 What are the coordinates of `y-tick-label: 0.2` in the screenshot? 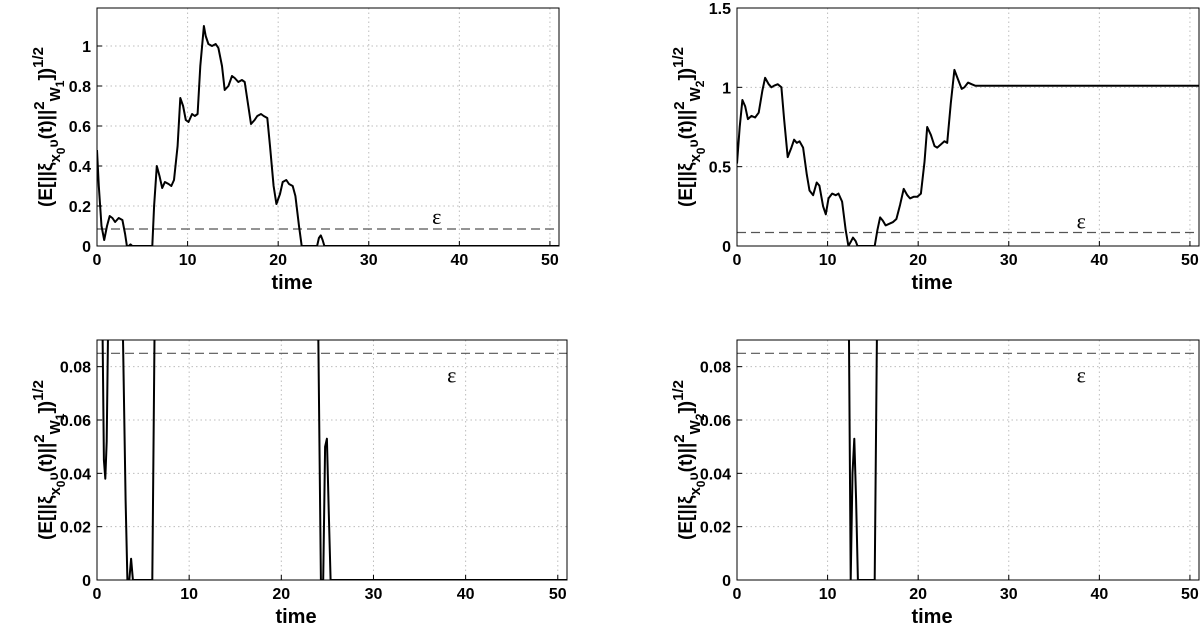 It's located at (80, 207).